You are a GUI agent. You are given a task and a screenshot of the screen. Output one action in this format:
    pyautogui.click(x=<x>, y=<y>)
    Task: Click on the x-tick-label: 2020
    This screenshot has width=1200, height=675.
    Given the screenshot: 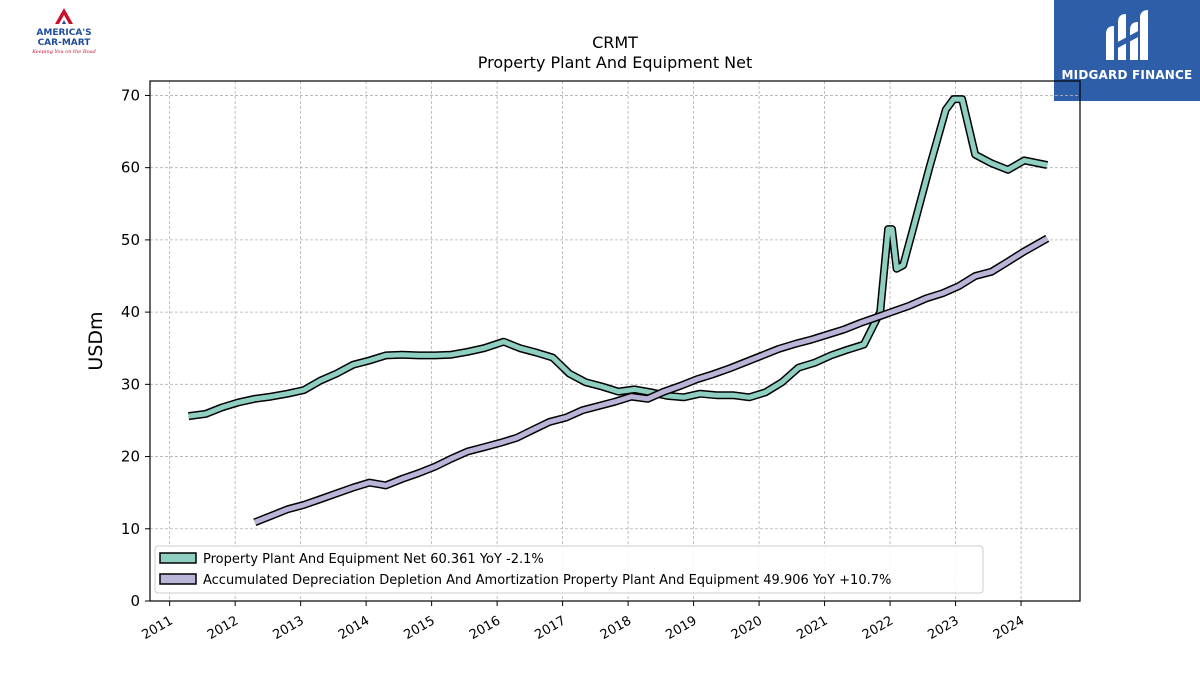 What is the action you would take?
    pyautogui.click(x=747, y=628)
    